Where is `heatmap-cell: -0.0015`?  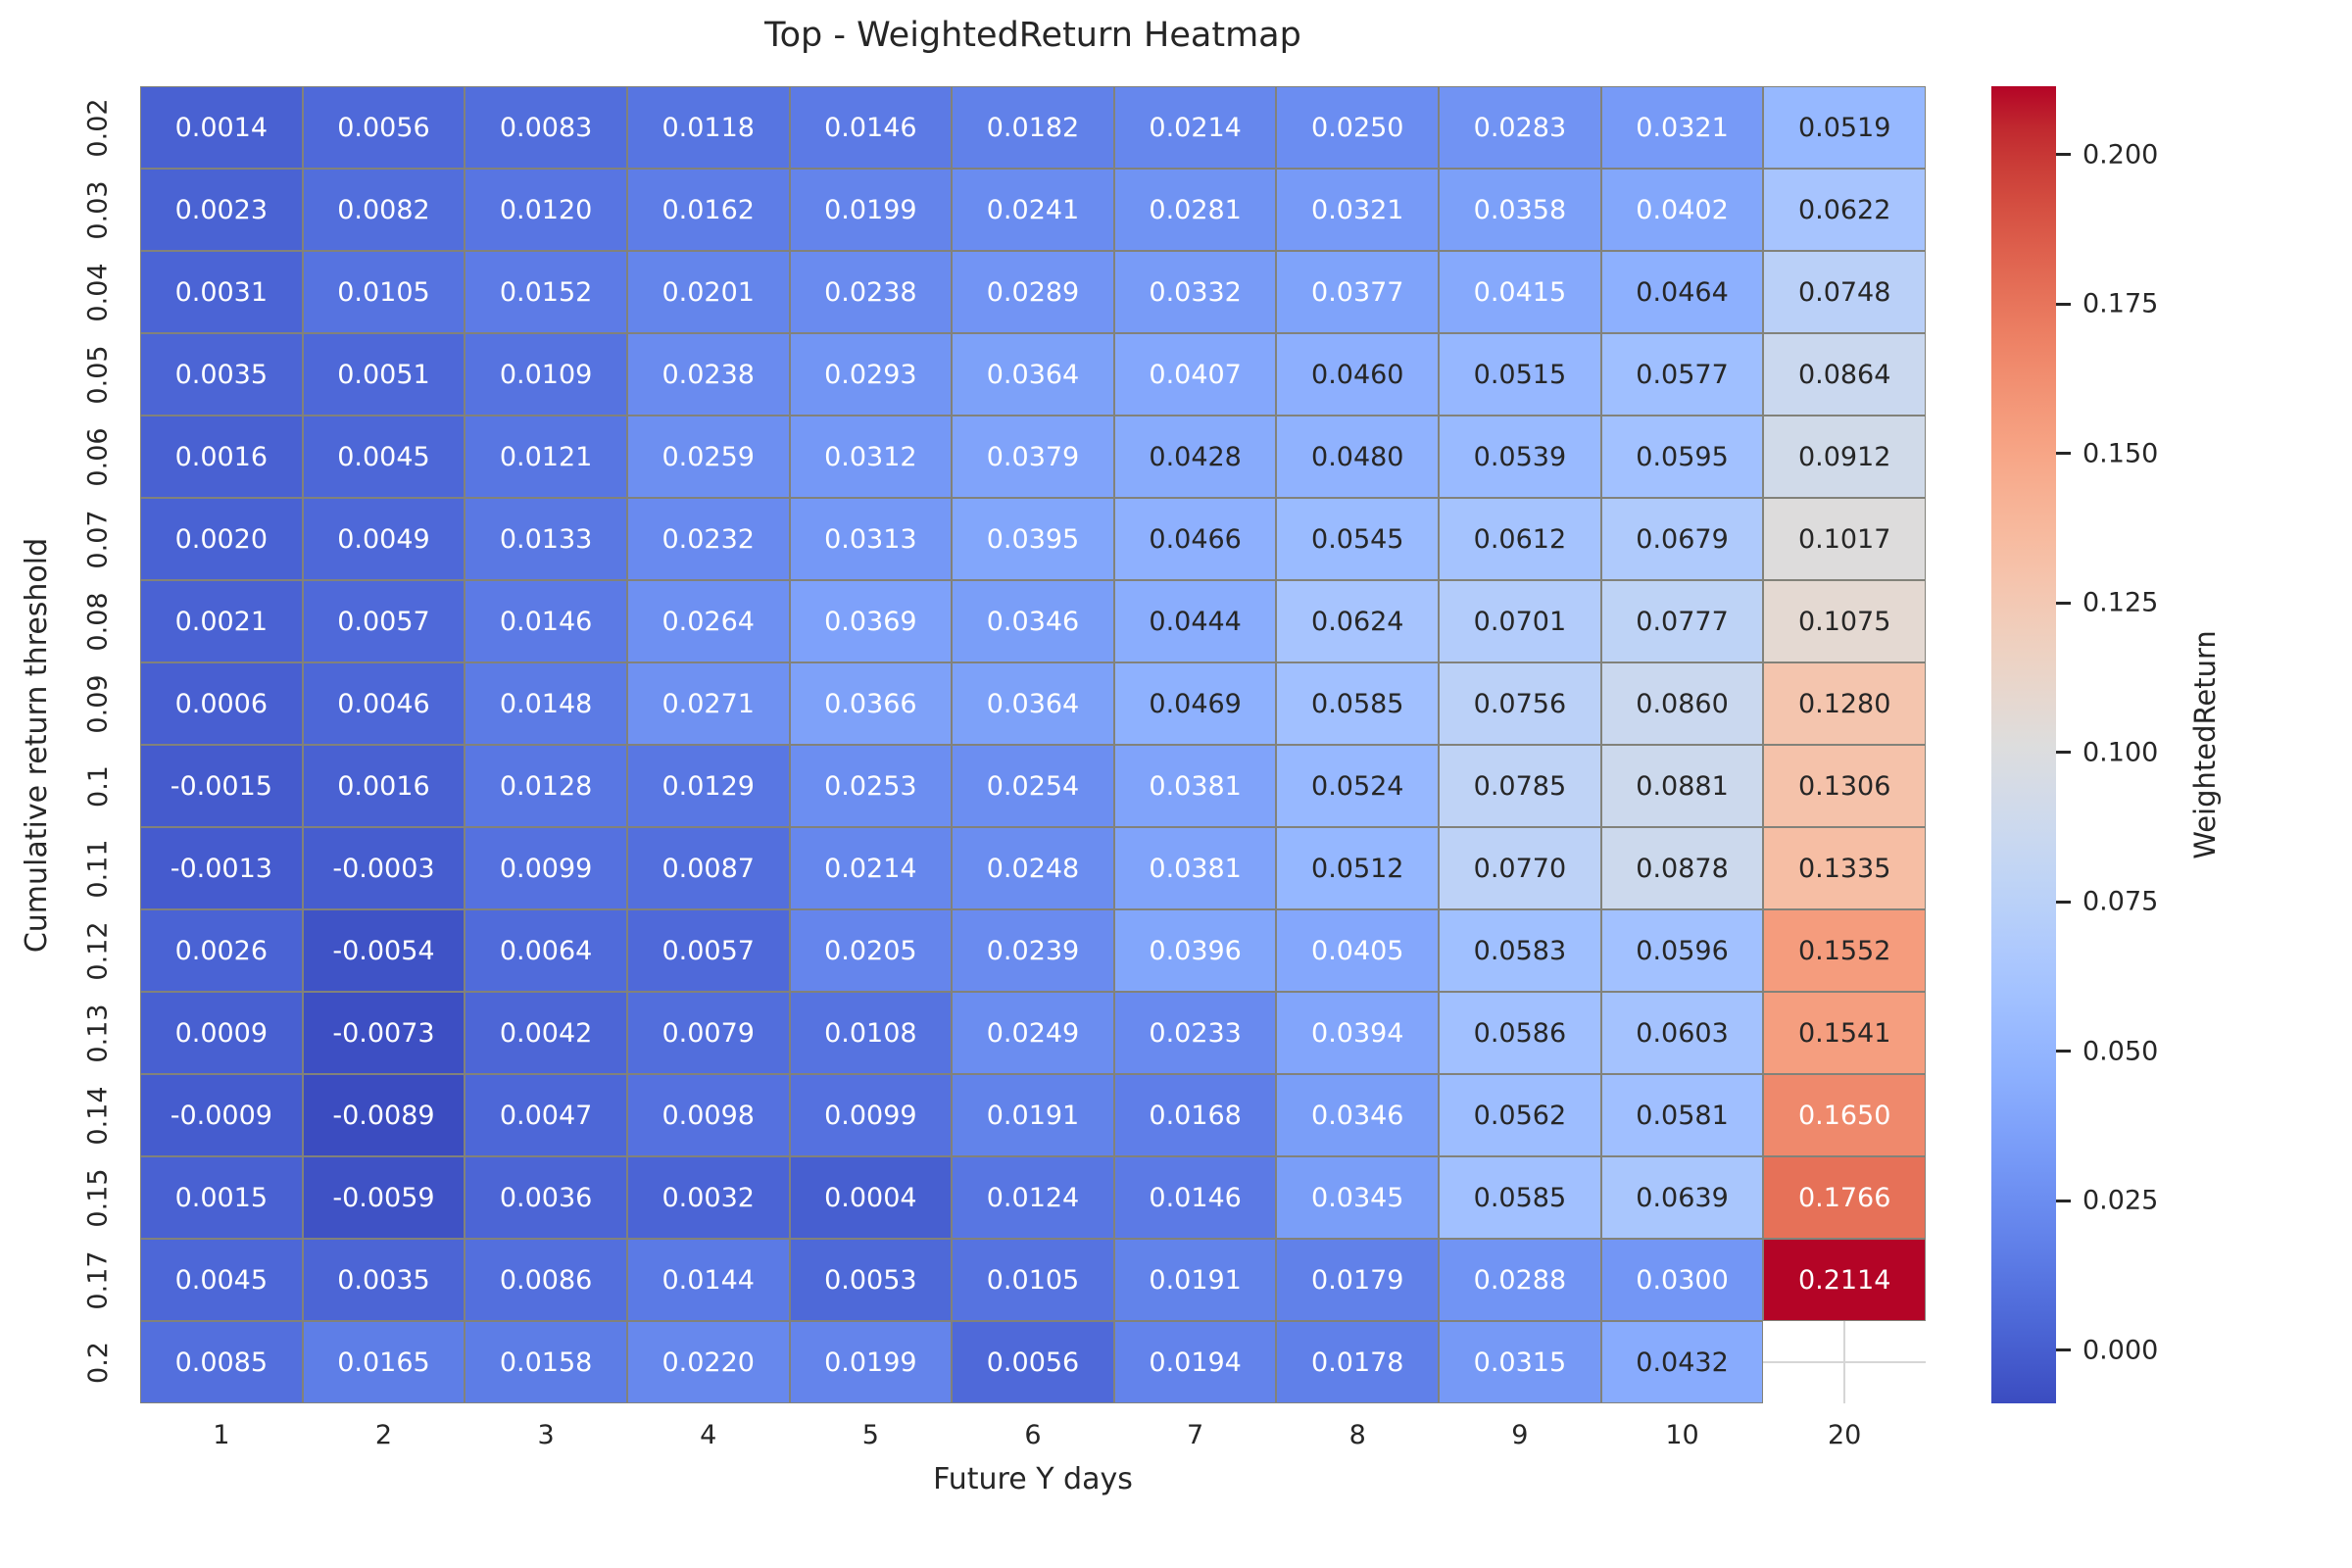 heatmap-cell: -0.0015 is located at coordinates (221, 786).